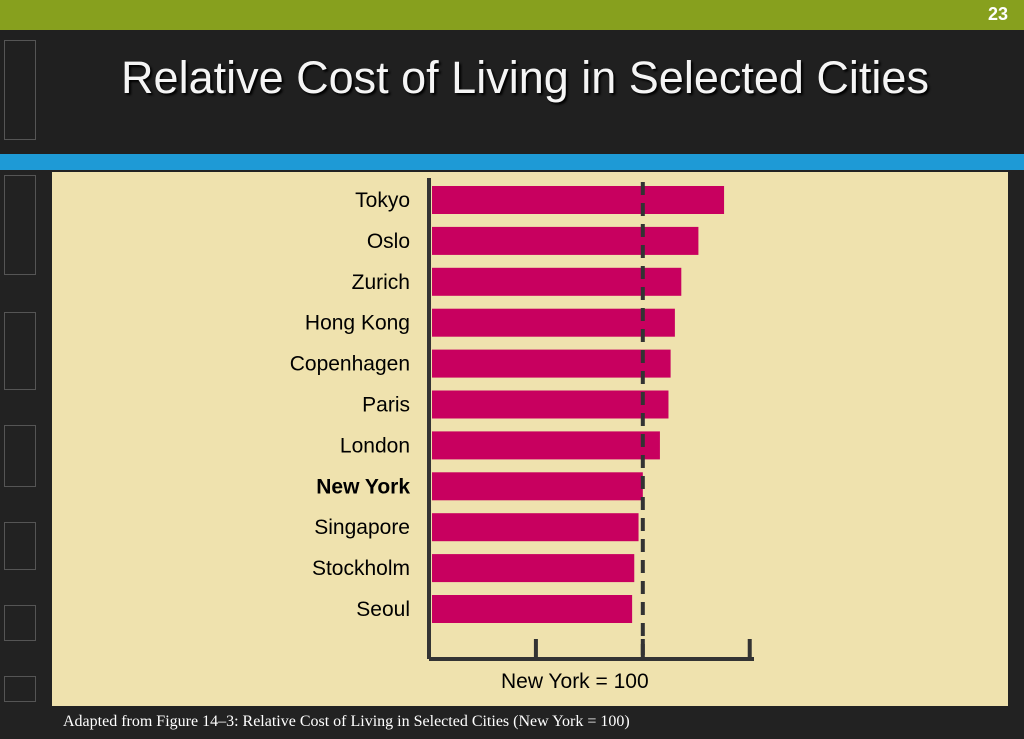 The height and width of the screenshot is (739, 1024). What do you see at coordinates (388, 241) in the screenshot?
I see `category-label: Oslo` at bounding box center [388, 241].